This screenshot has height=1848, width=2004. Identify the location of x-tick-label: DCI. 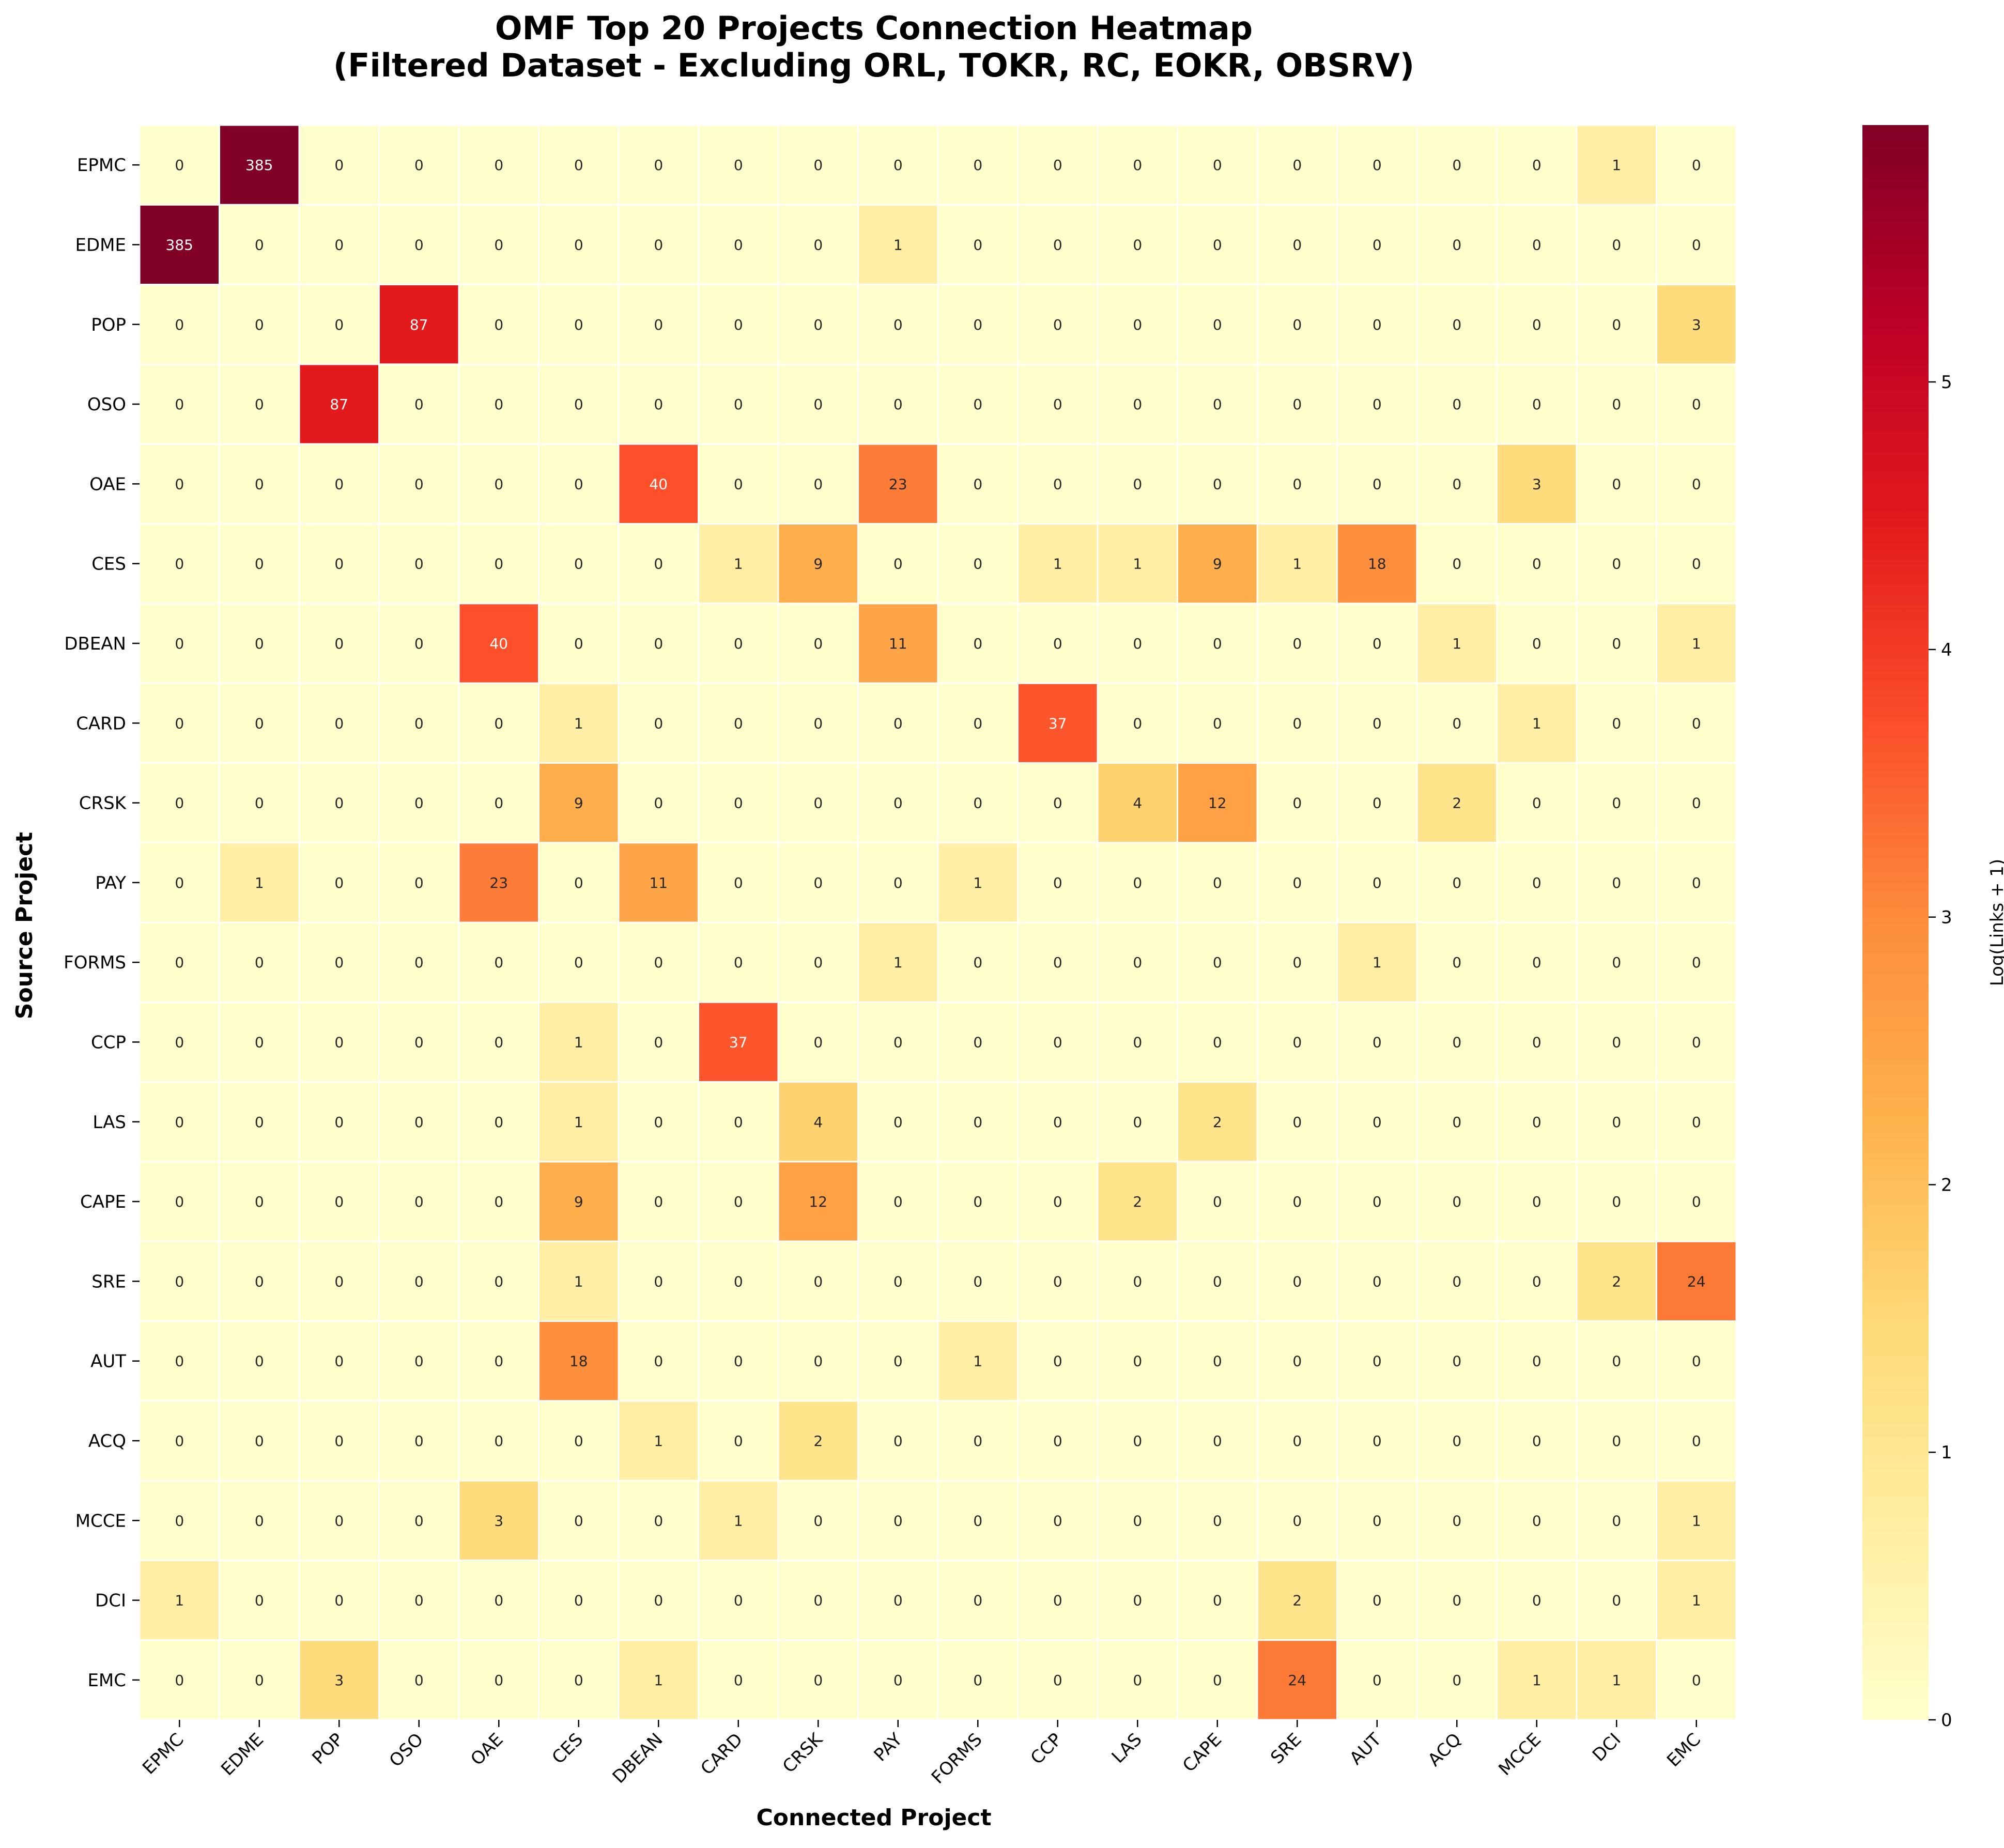
(1607, 1748).